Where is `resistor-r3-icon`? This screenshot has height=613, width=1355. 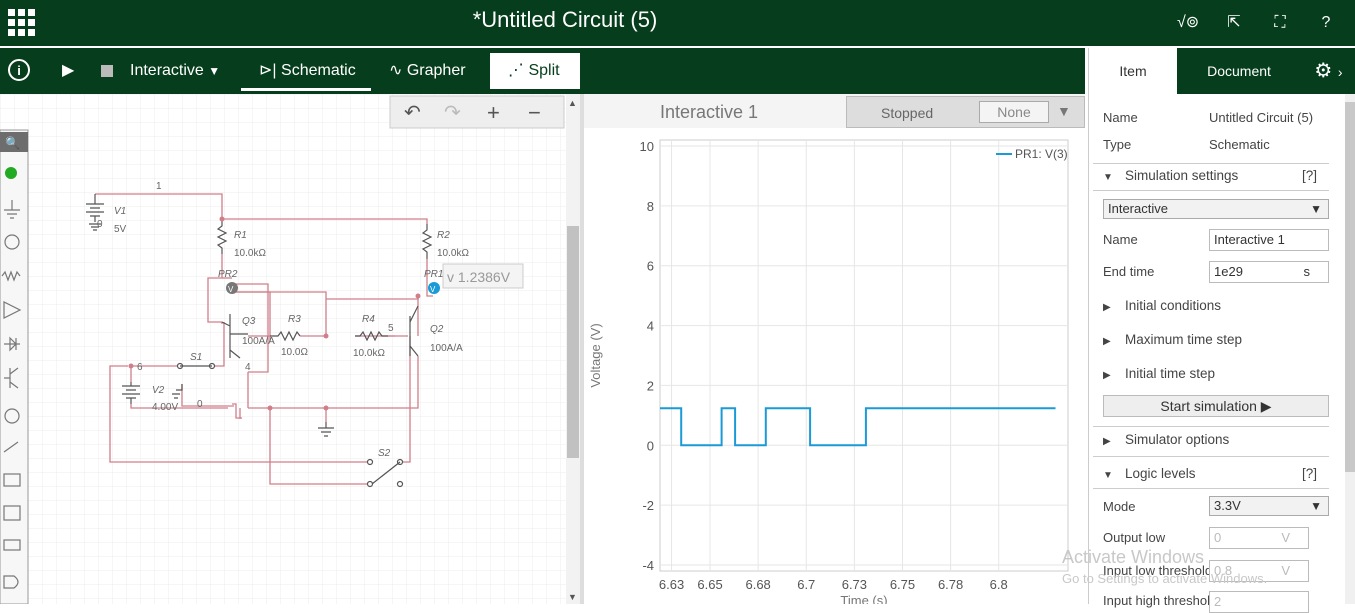
resistor-r3-icon is located at coordinates (285, 336).